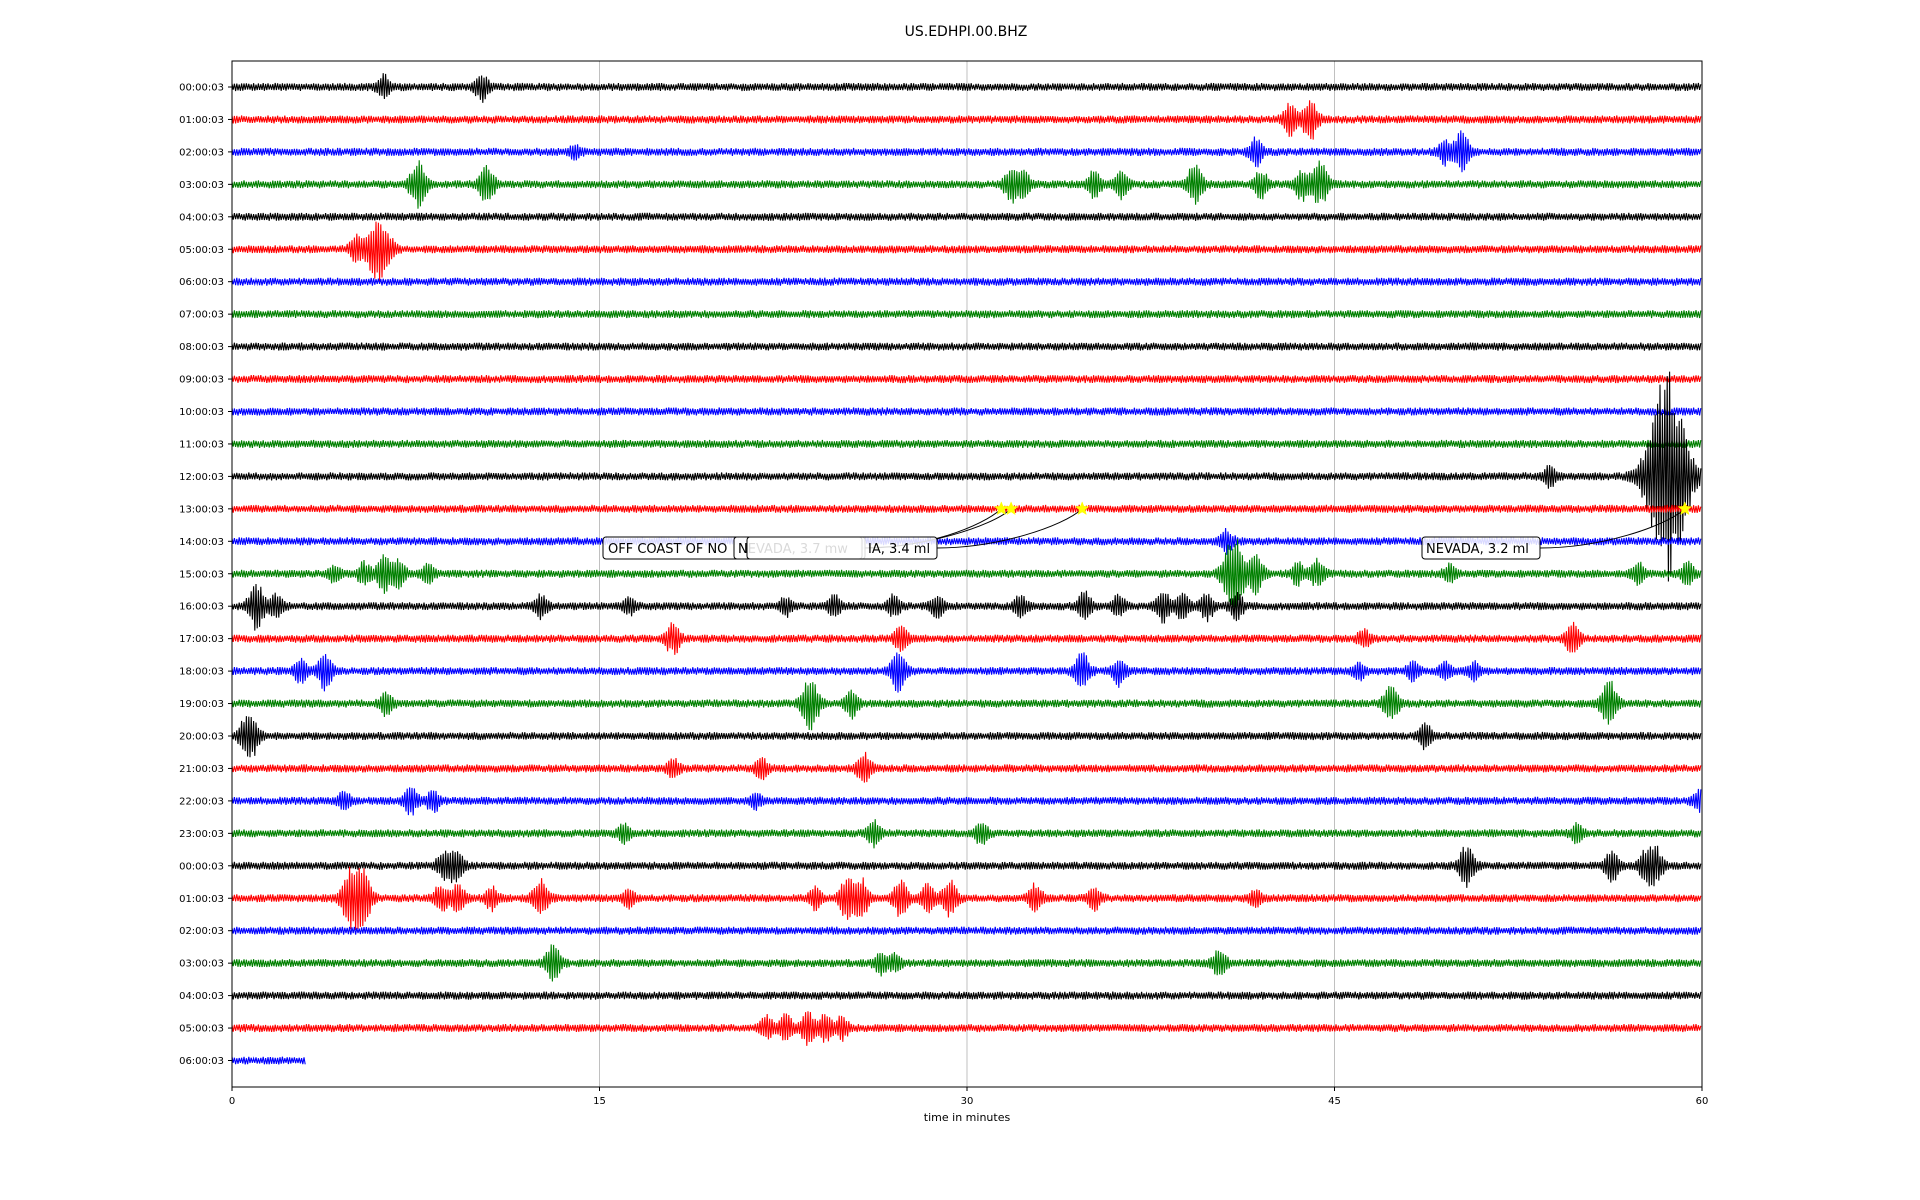 Image resolution: width=1920 pixels, height=1200 pixels. What do you see at coordinates (599, 1101) in the screenshot?
I see `x-tick-label: 15` at bounding box center [599, 1101].